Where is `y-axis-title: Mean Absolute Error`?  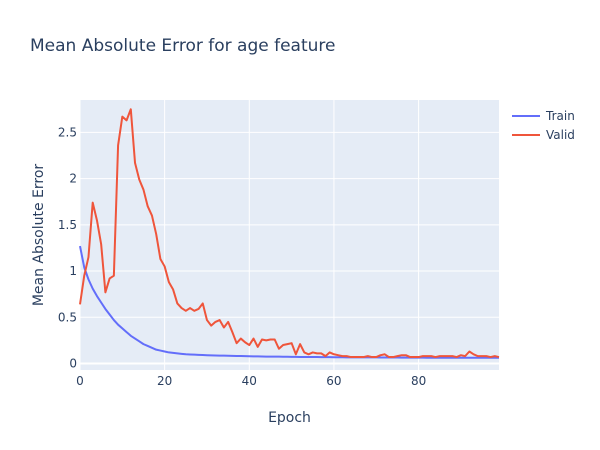
y-axis-title: Mean Absolute Error is located at coordinates (39, 235).